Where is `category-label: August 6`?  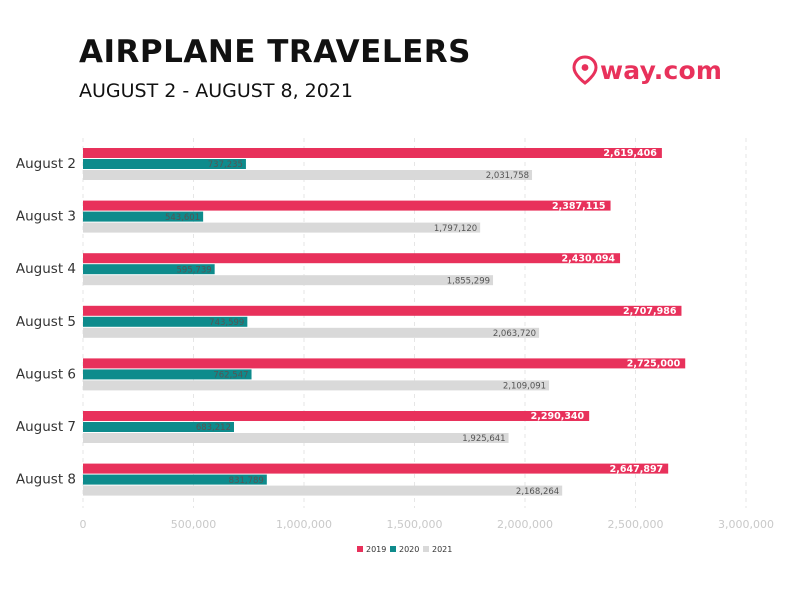
category-label: August 6 is located at coordinates (46, 374).